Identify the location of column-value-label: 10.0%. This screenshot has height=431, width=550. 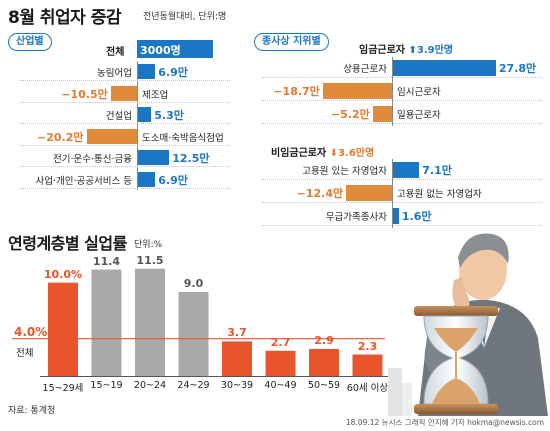
(63, 274).